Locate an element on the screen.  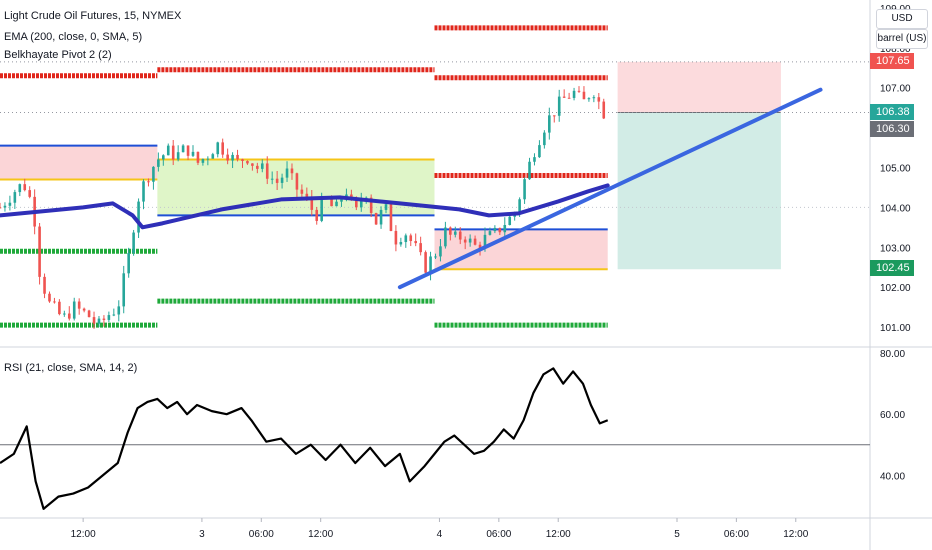
time-tick-label-8: 06:00 is located at coordinates (736, 534).